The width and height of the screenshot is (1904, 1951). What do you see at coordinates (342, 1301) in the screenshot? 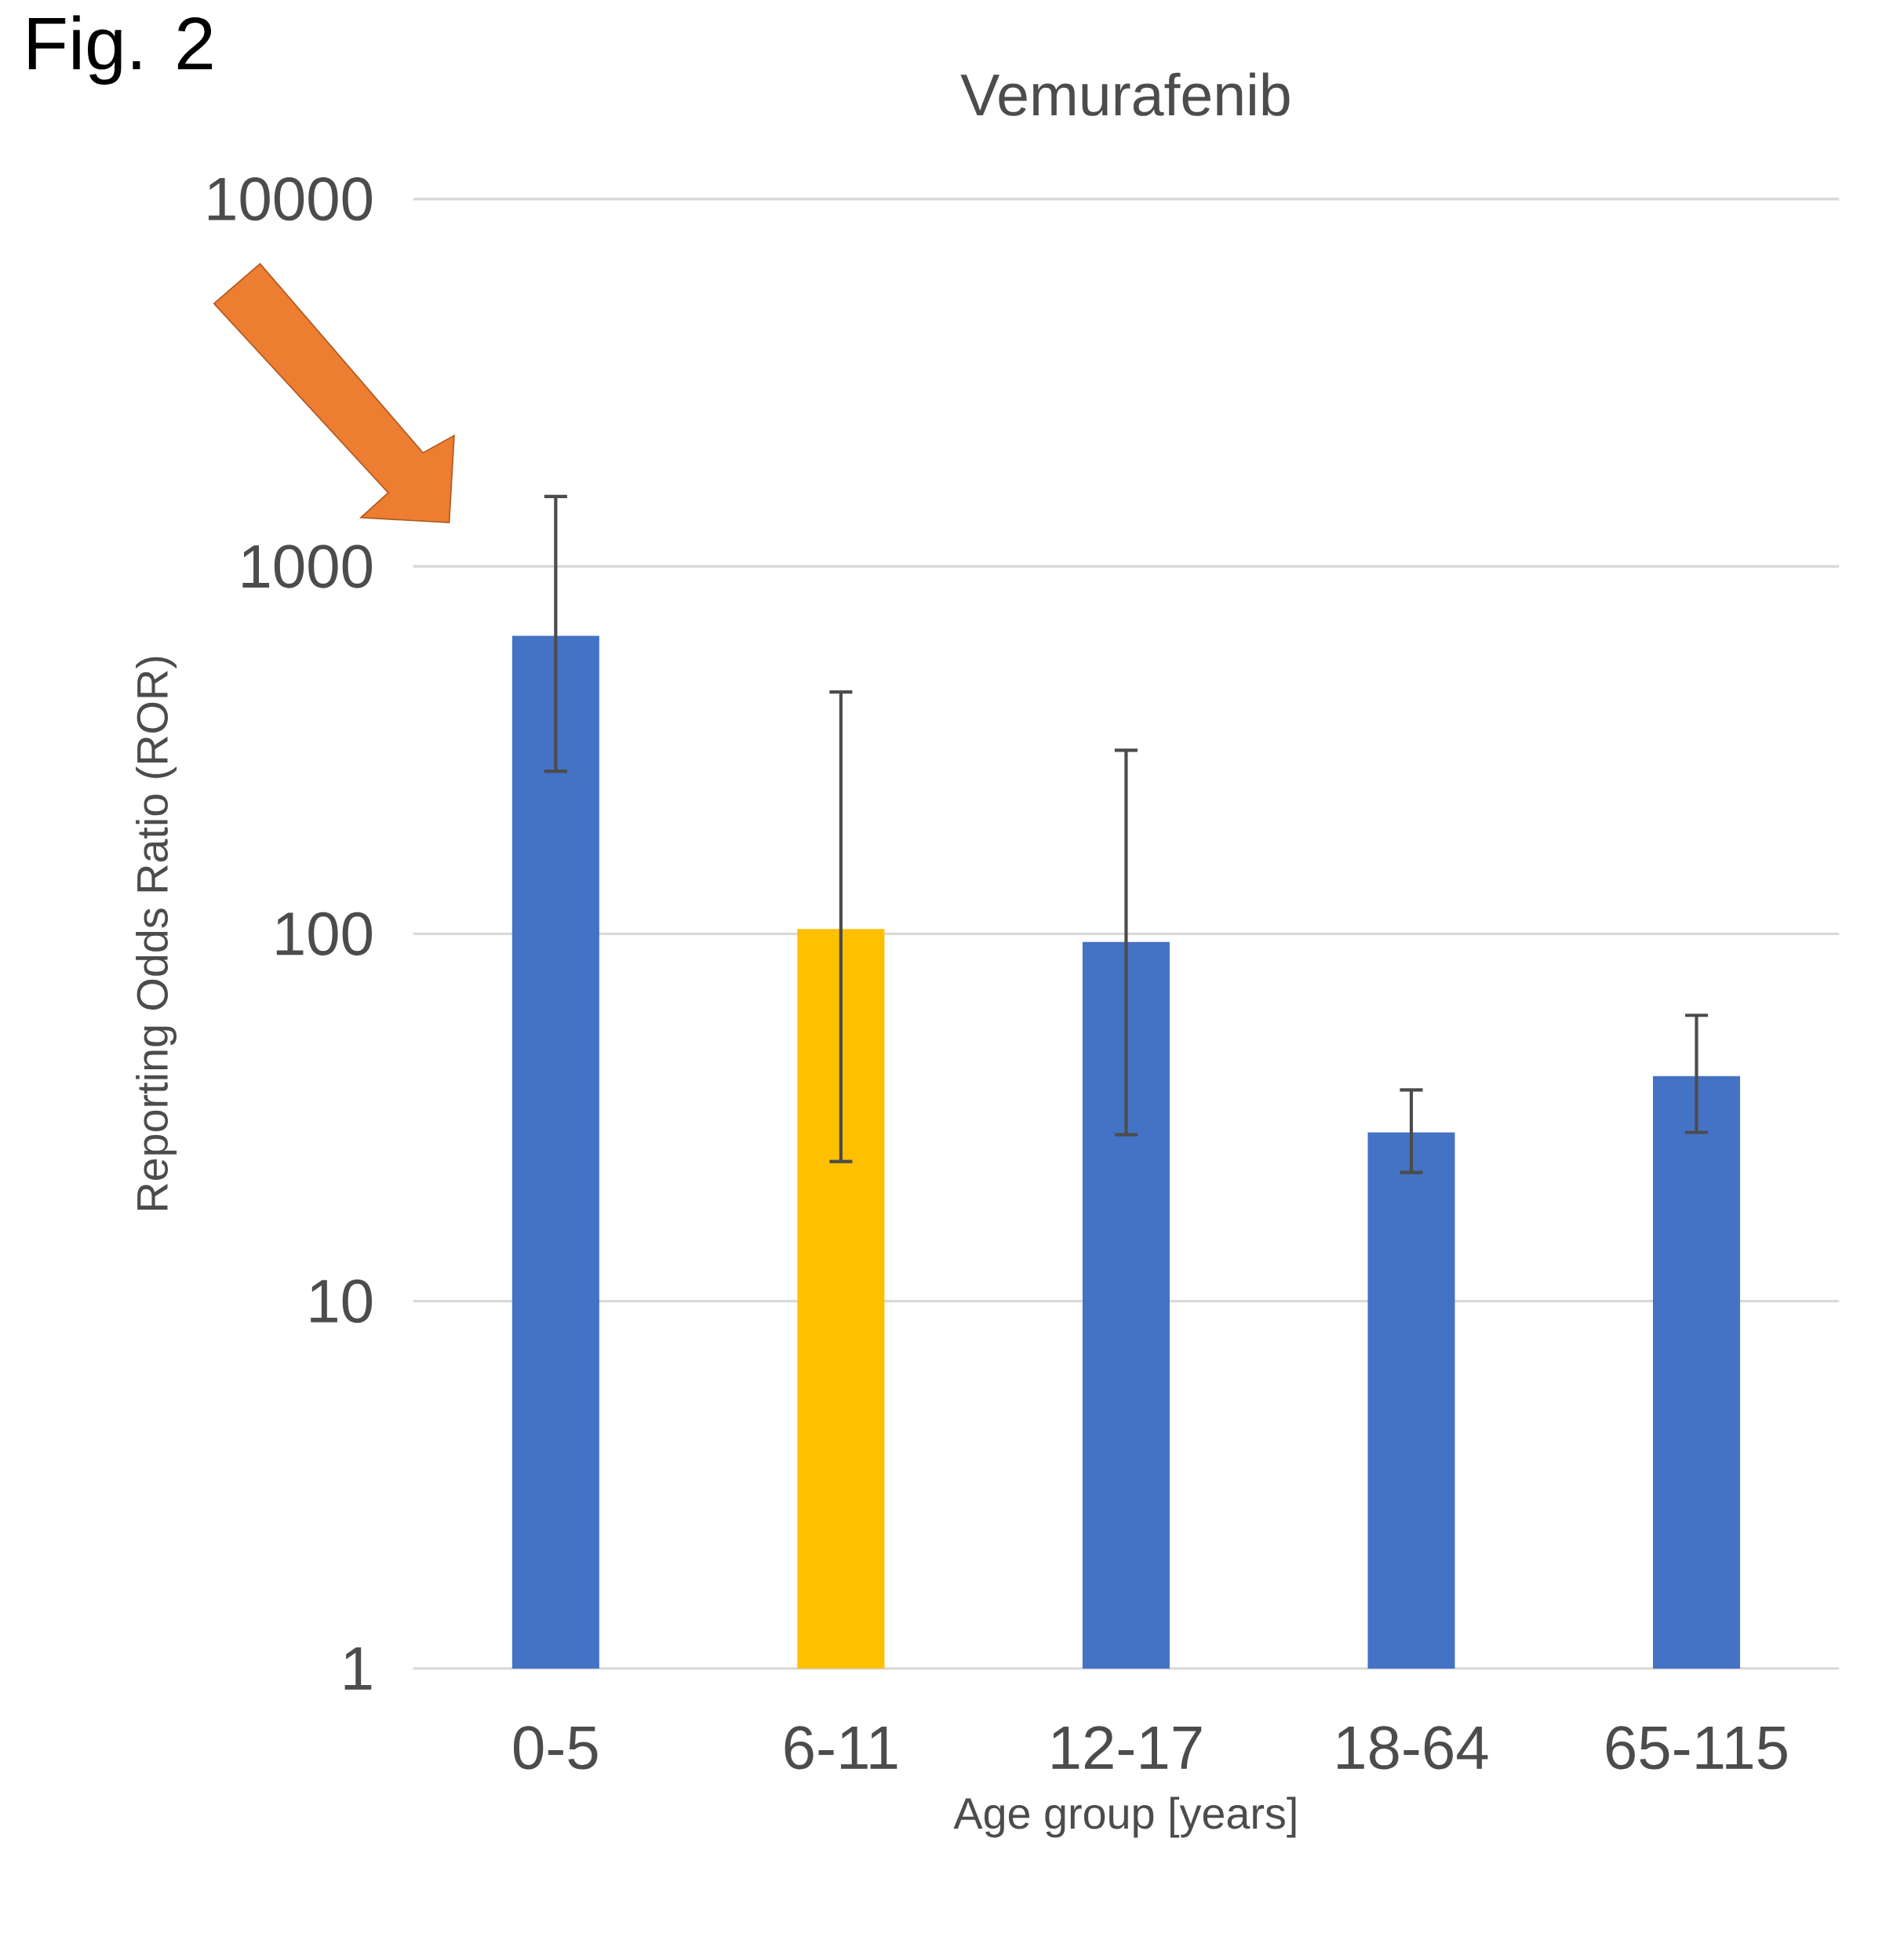
I see `y-tick-label: 10` at bounding box center [342, 1301].